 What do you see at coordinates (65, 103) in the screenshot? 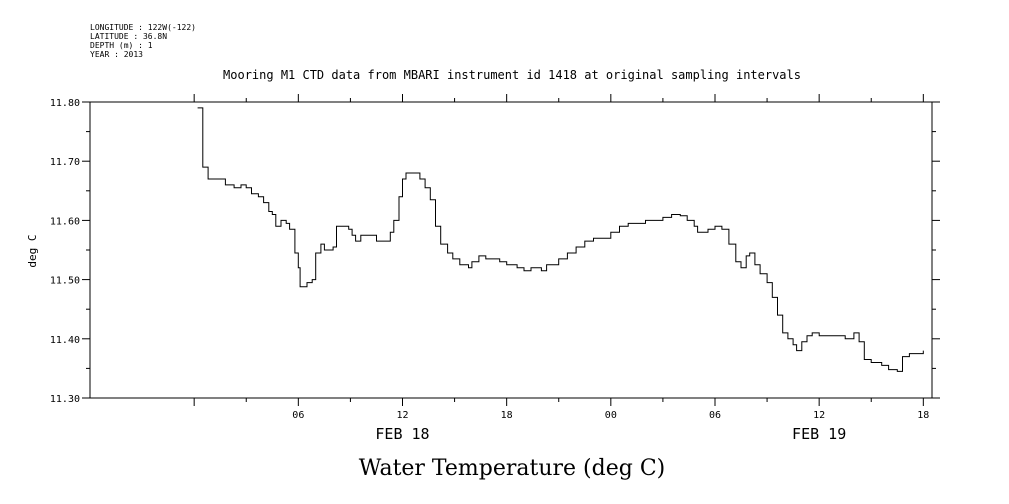
I see `y-tick-label: 11.80` at bounding box center [65, 103].